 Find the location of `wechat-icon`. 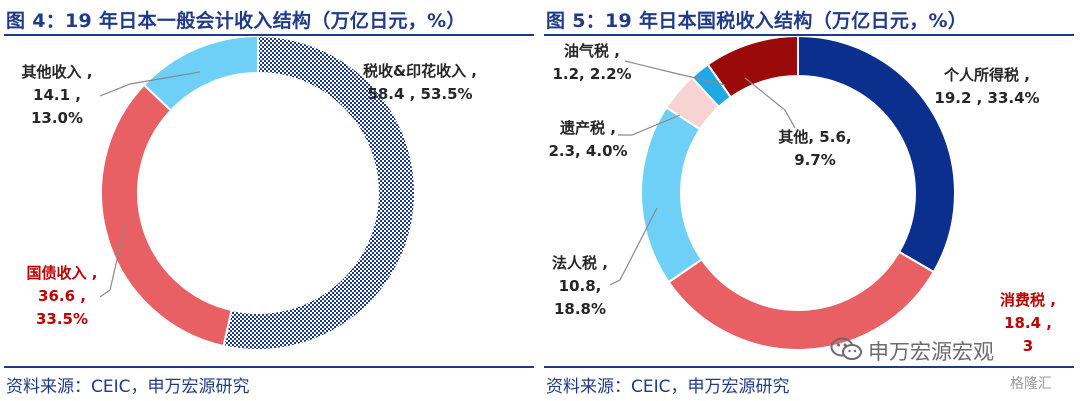

wechat-icon is located at coordinates (846, 348).